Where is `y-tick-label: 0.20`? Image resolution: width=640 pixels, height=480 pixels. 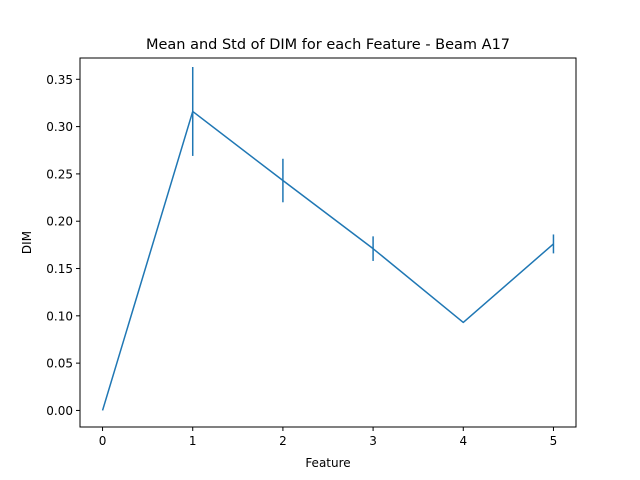 y-tick-label: 0.20 is located at coordinates (59, 222).